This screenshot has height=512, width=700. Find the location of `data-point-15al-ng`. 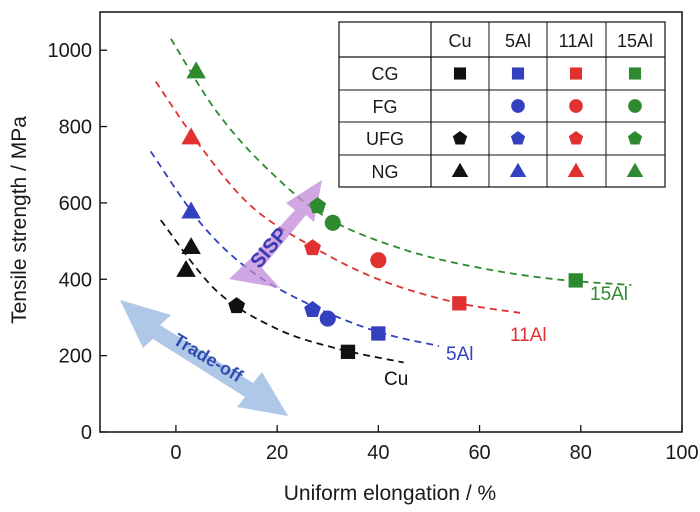

data-point-15al-ng is located at coordinates (196, 70).